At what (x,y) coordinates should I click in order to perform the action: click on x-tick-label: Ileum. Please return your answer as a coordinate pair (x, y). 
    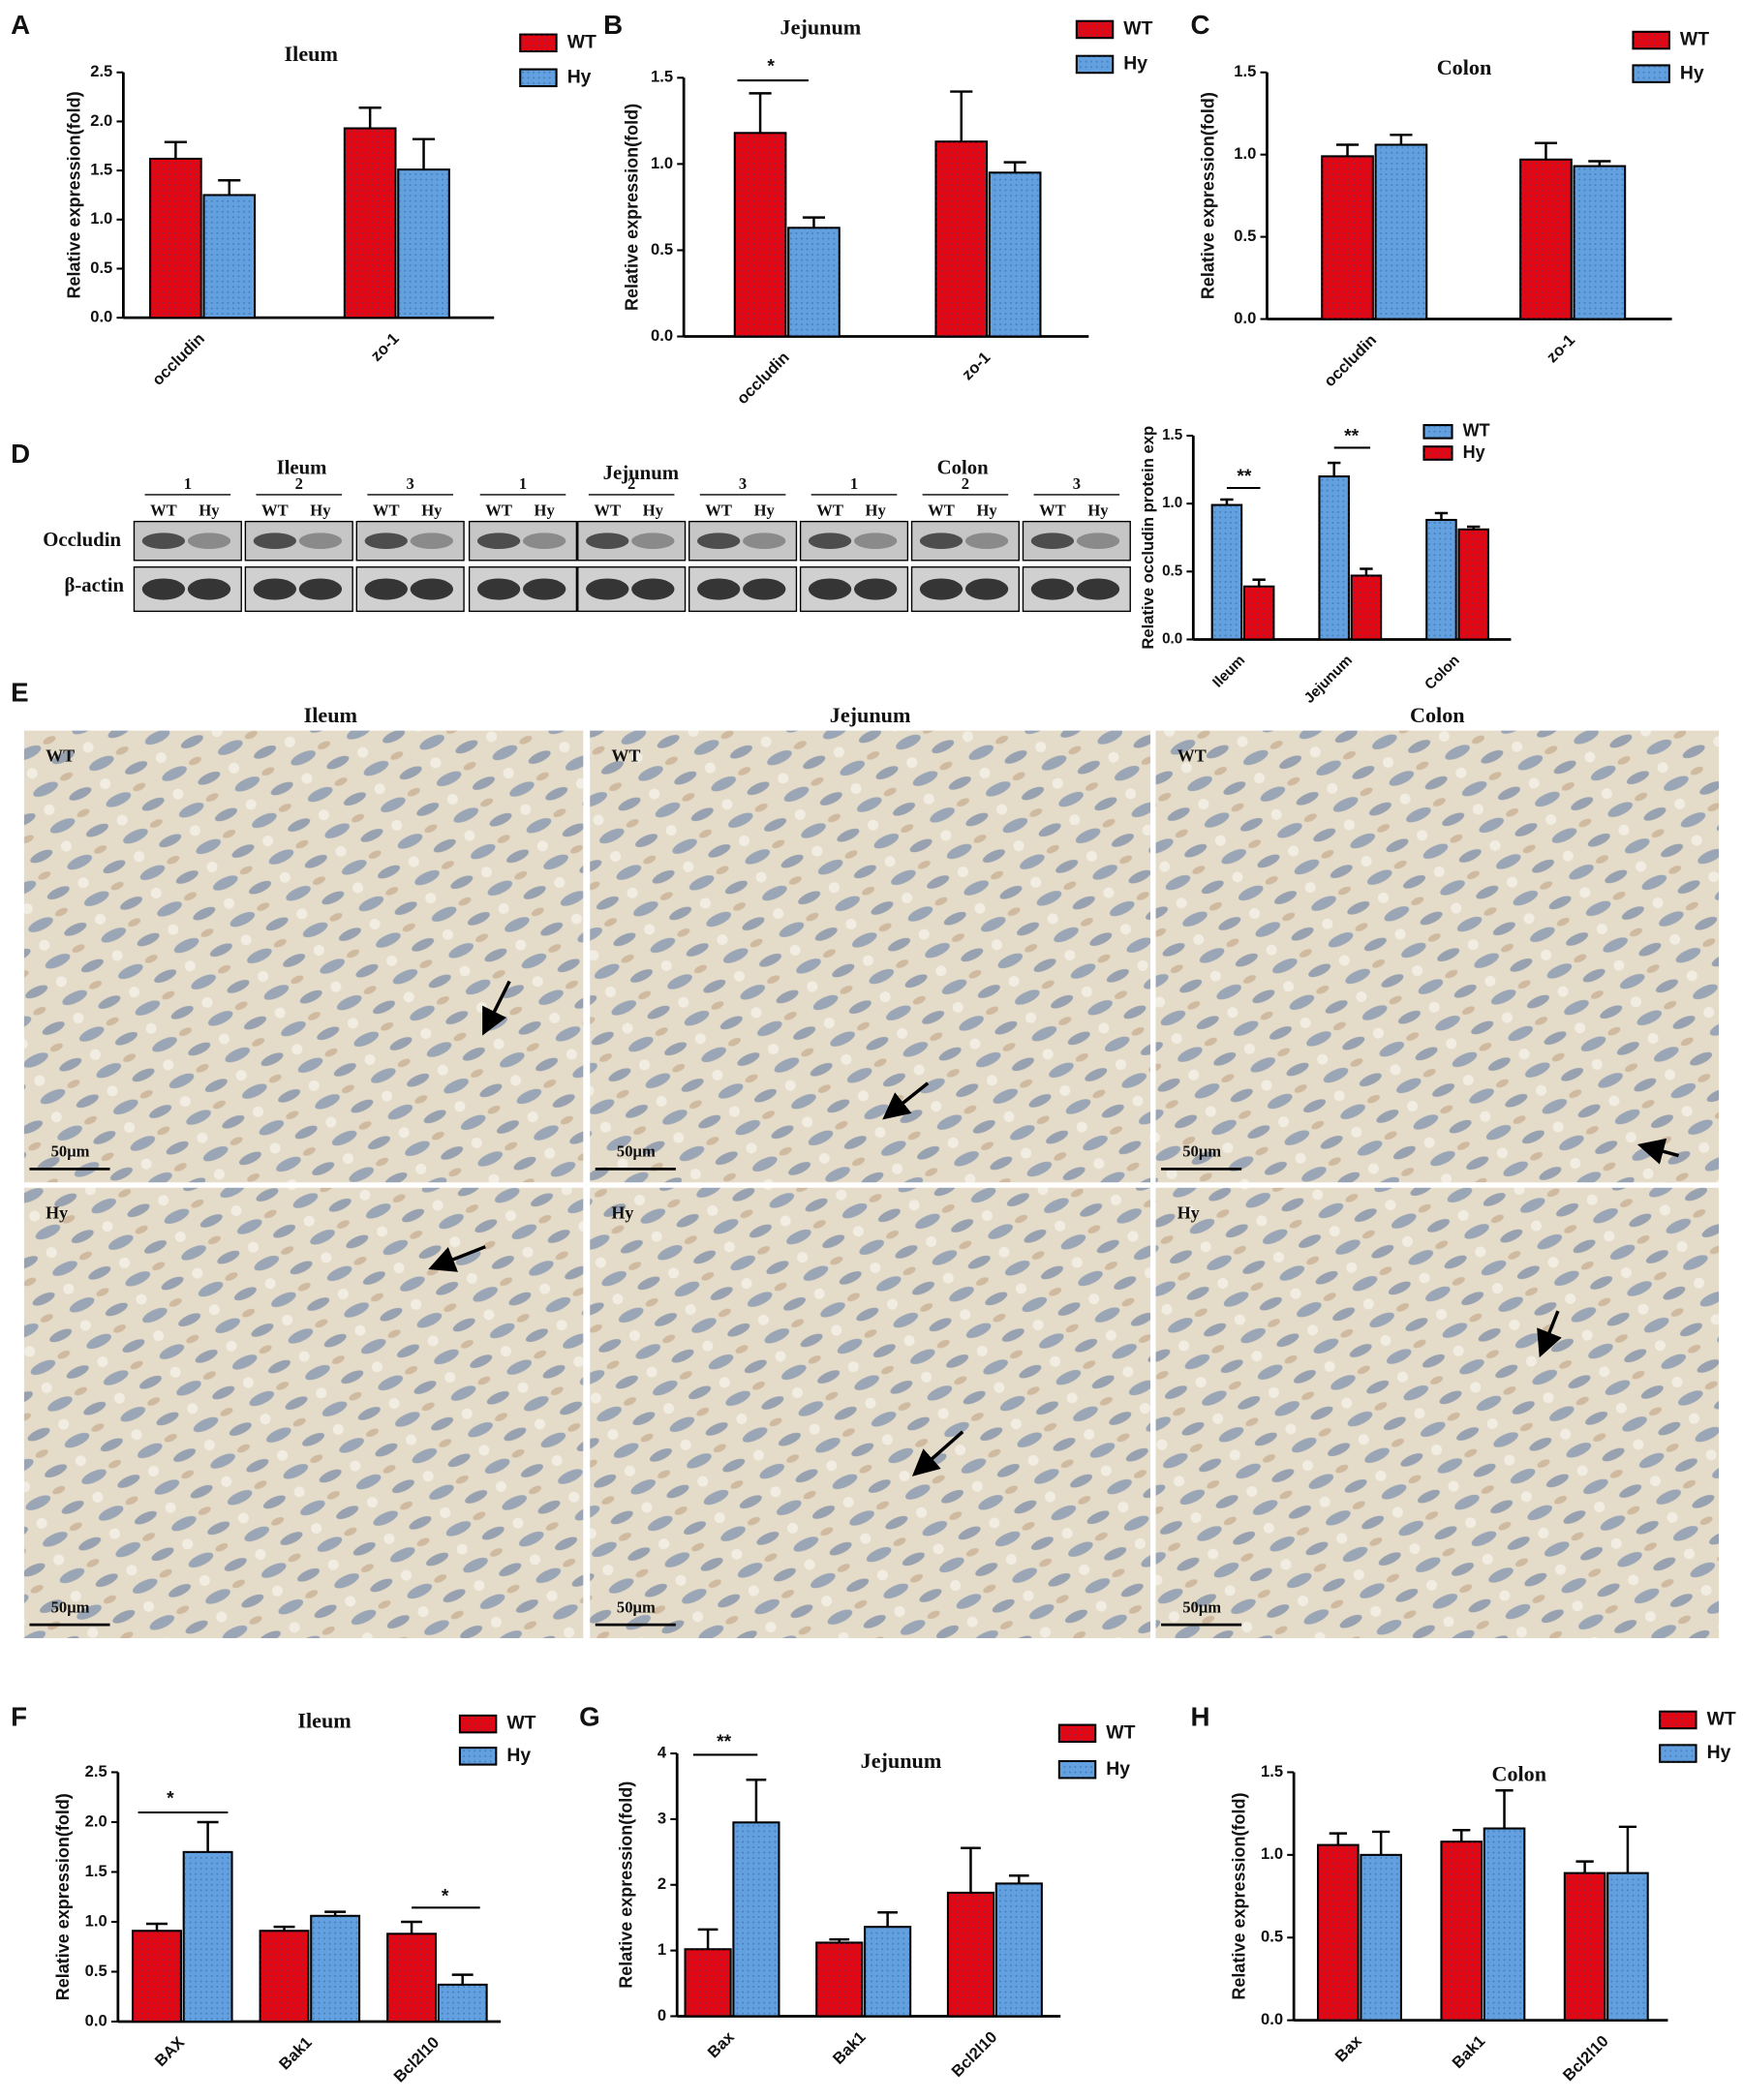
    Looking at the image, I should click on (1229, 671).